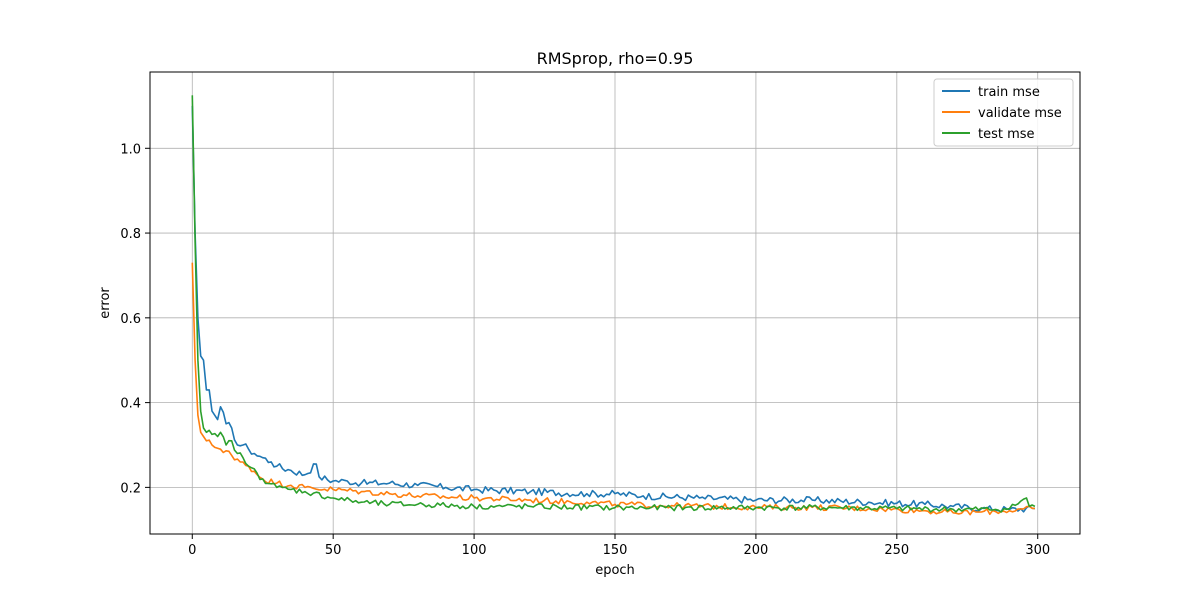  I want to click on x-axis-label: epoch, so click(615, 570).